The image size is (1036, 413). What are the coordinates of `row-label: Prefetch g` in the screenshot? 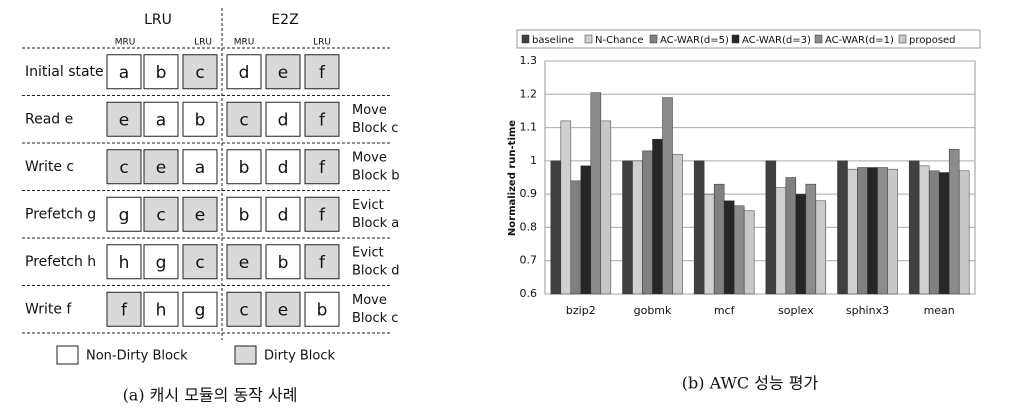 It's located at (60, 214).